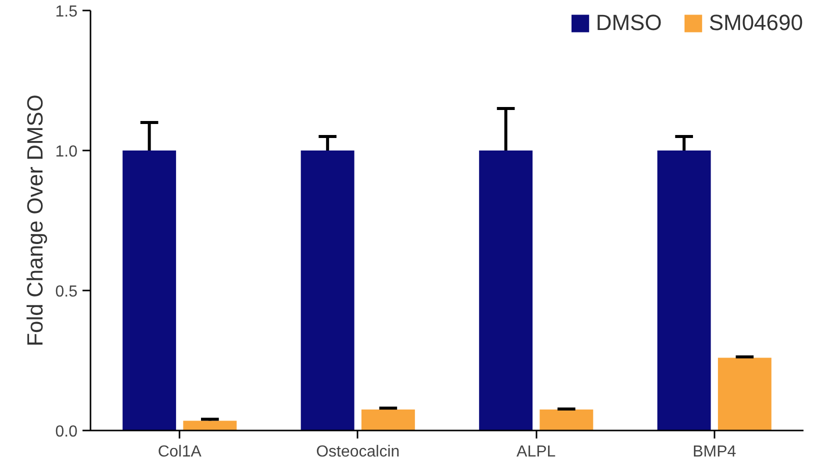 The height and width of the screenshot is (463, 813). What do you see at coordinates (66, 12) in the screenshot?
I see `y-tick-label: 1.5` at bounding box center [66, 12].